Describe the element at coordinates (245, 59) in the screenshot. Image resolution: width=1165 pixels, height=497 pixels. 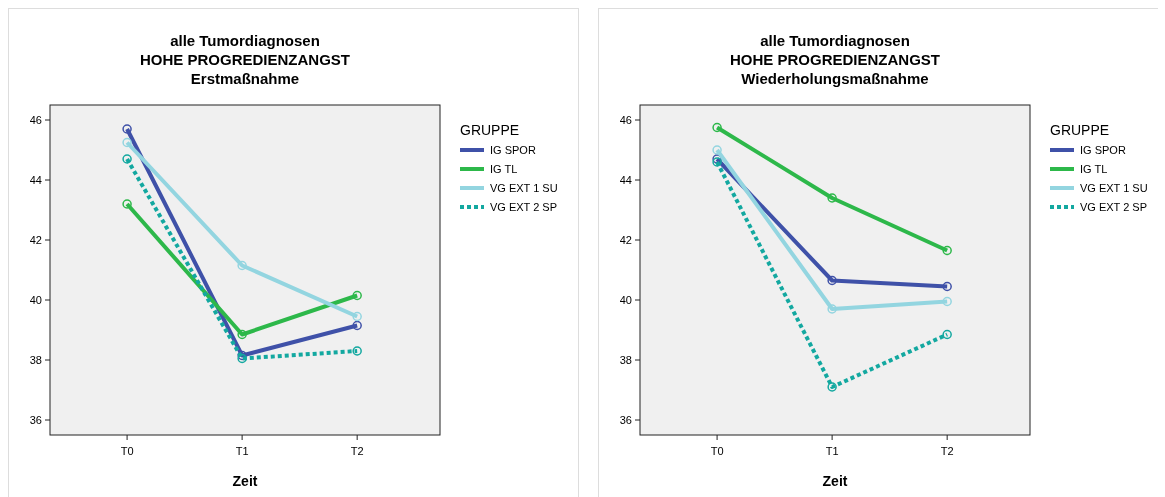
I see `chart-title: alle Tumordiagnosen HOHE PROGREDIENZANGST Erstmaßnahme` at that location.